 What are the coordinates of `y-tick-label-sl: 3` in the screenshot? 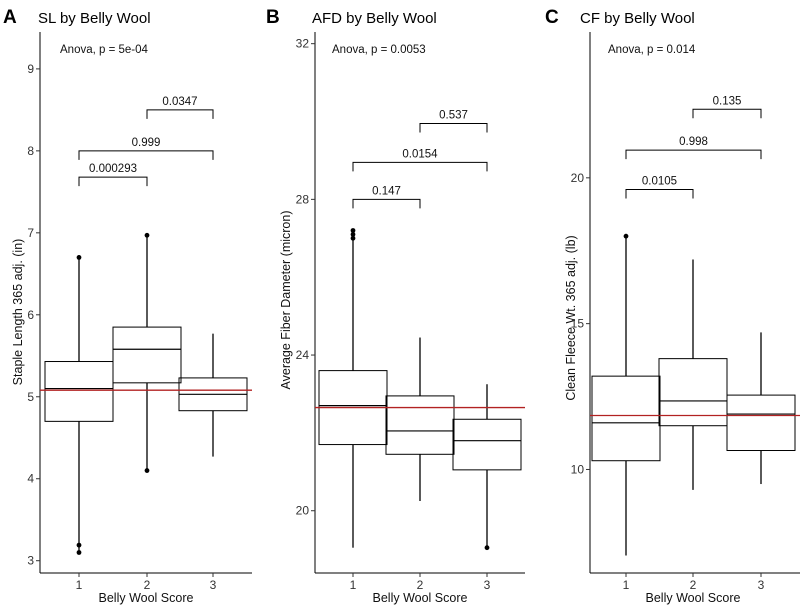 It's located at (30, 561).